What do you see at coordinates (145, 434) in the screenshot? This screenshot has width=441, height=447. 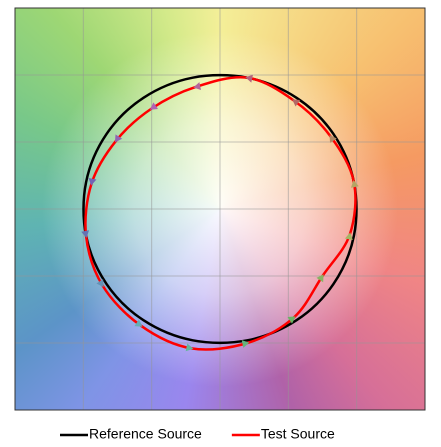 I see `legend-label: Reference Source` at bounding box center [145, 434].